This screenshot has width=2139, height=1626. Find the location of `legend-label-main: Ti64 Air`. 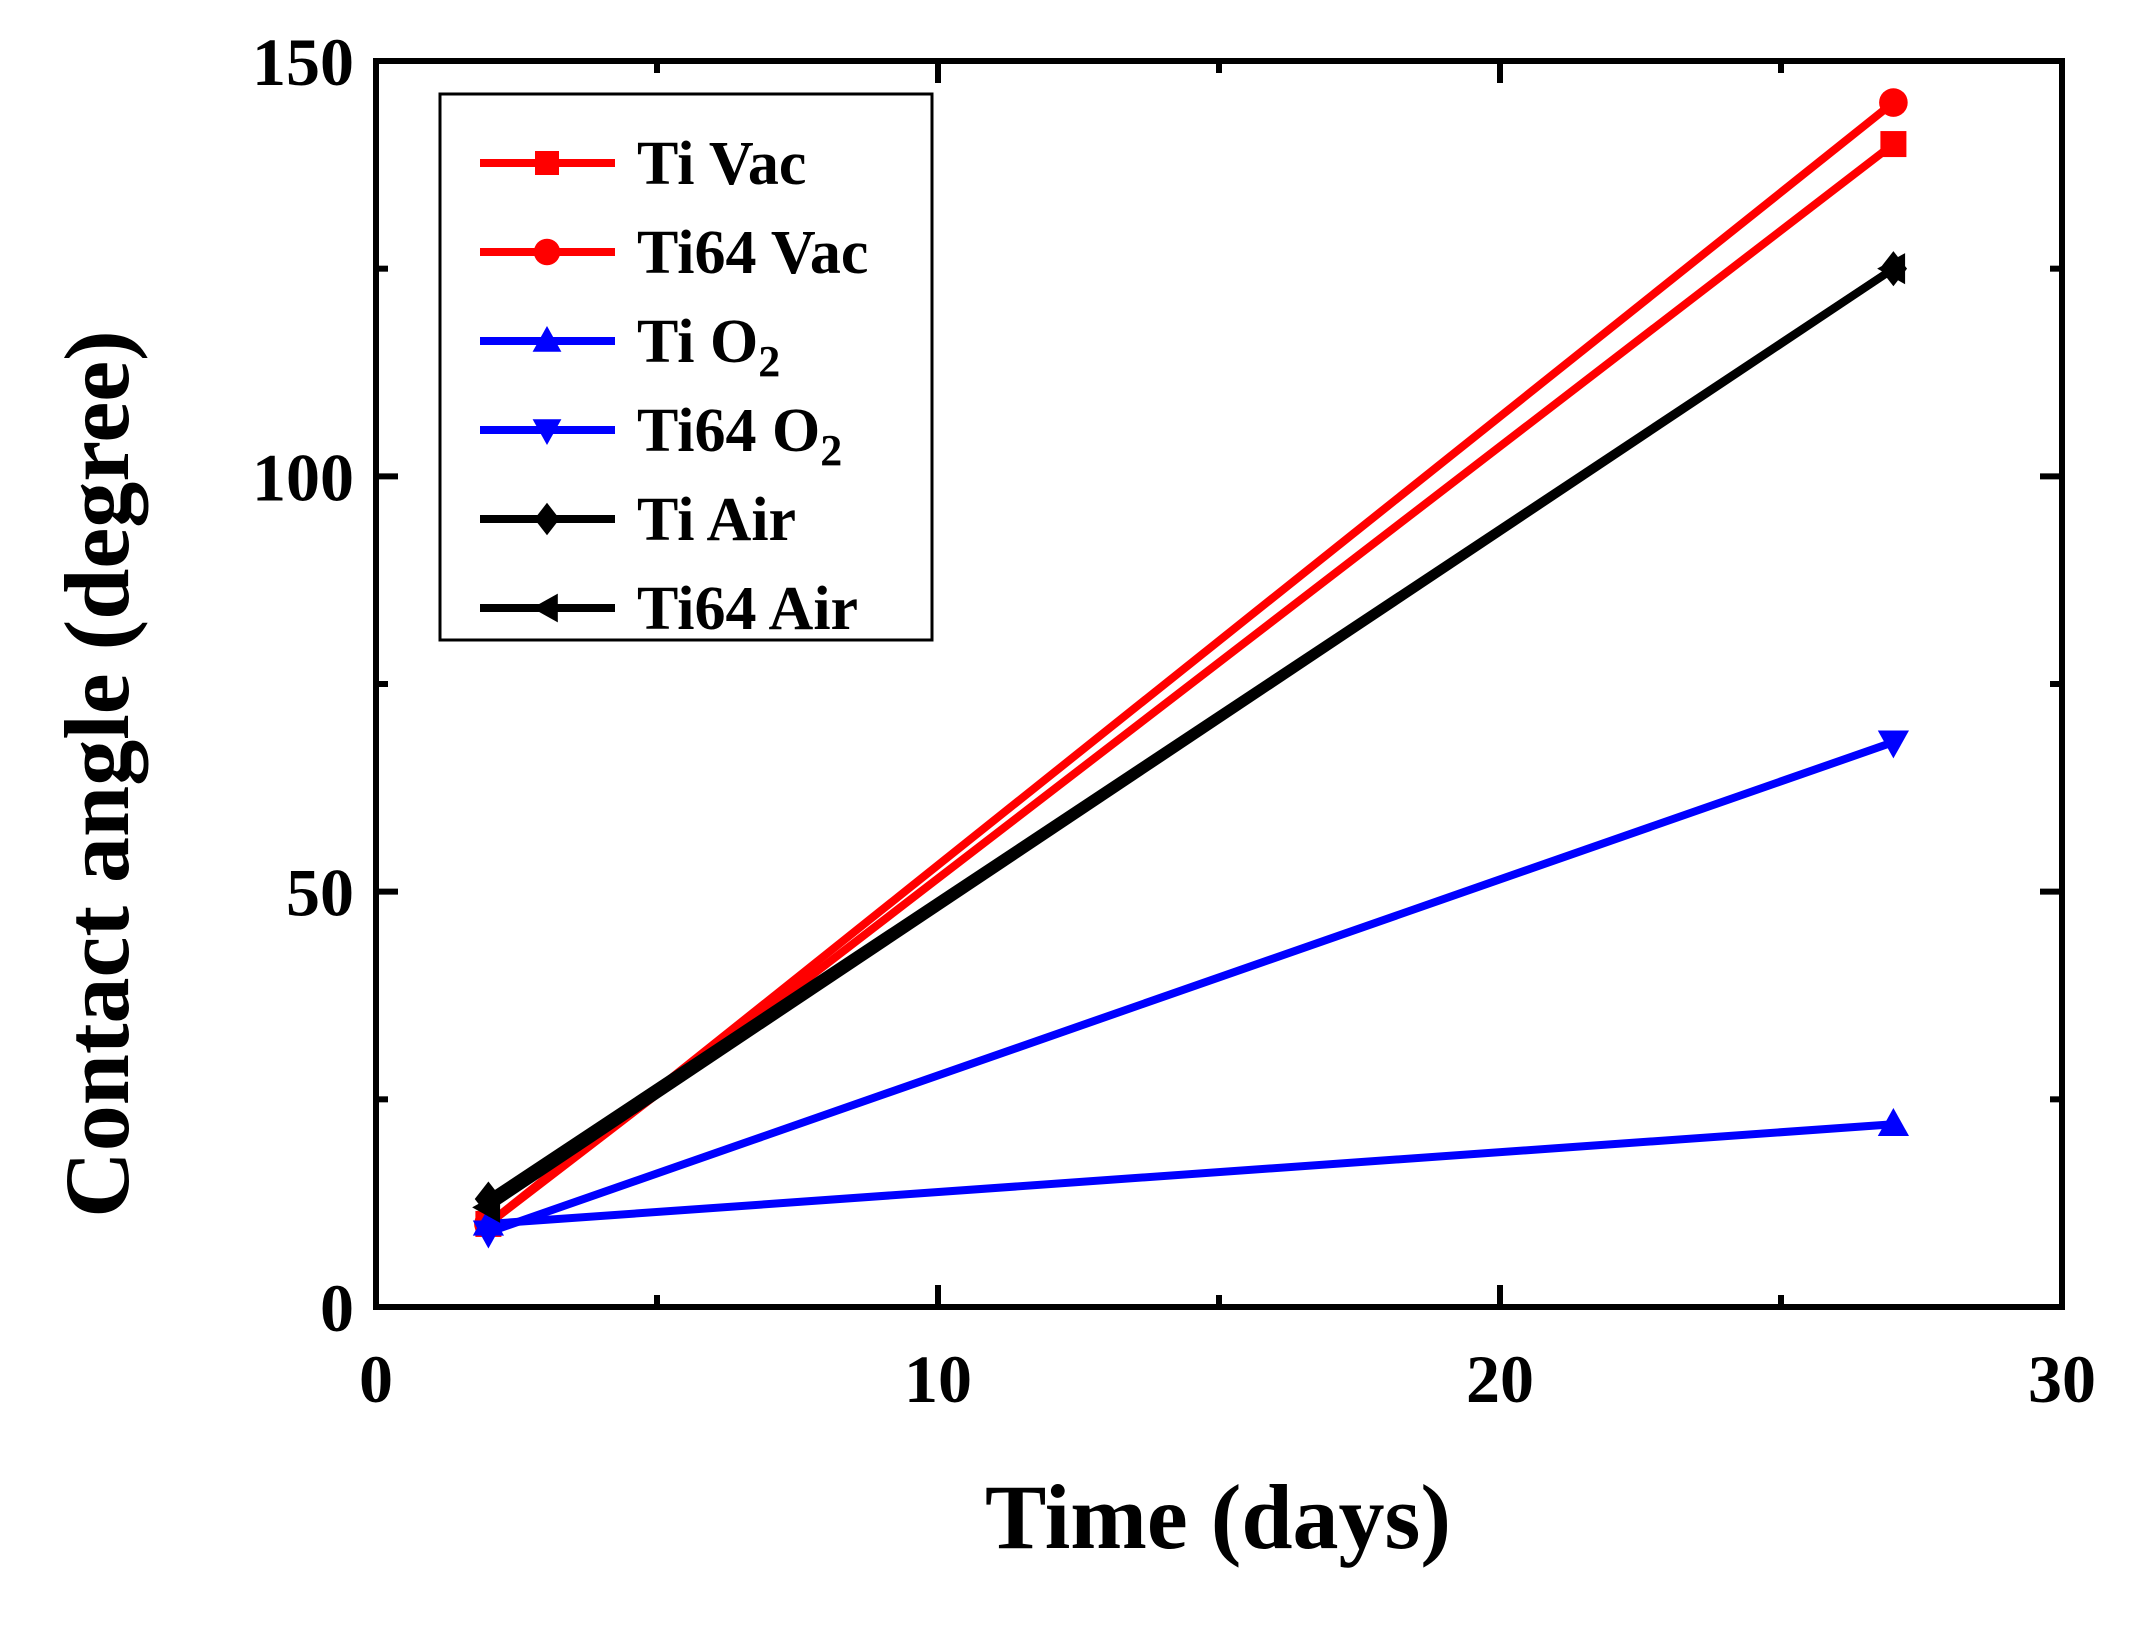

legend-label-main: Ti64 Air is located at coordinates (747, 609).